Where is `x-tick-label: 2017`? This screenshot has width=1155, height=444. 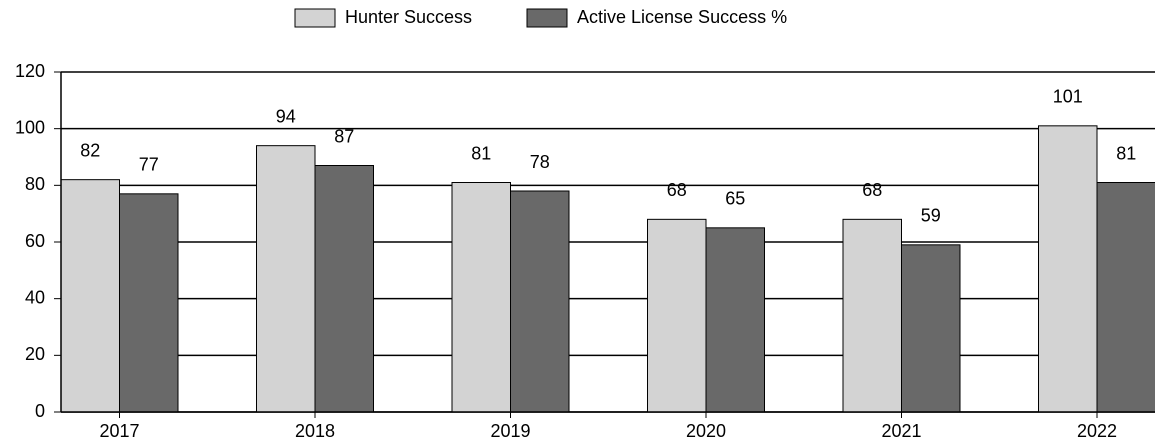
x-tick-label: 2017 is located at coordinates (119, 431).